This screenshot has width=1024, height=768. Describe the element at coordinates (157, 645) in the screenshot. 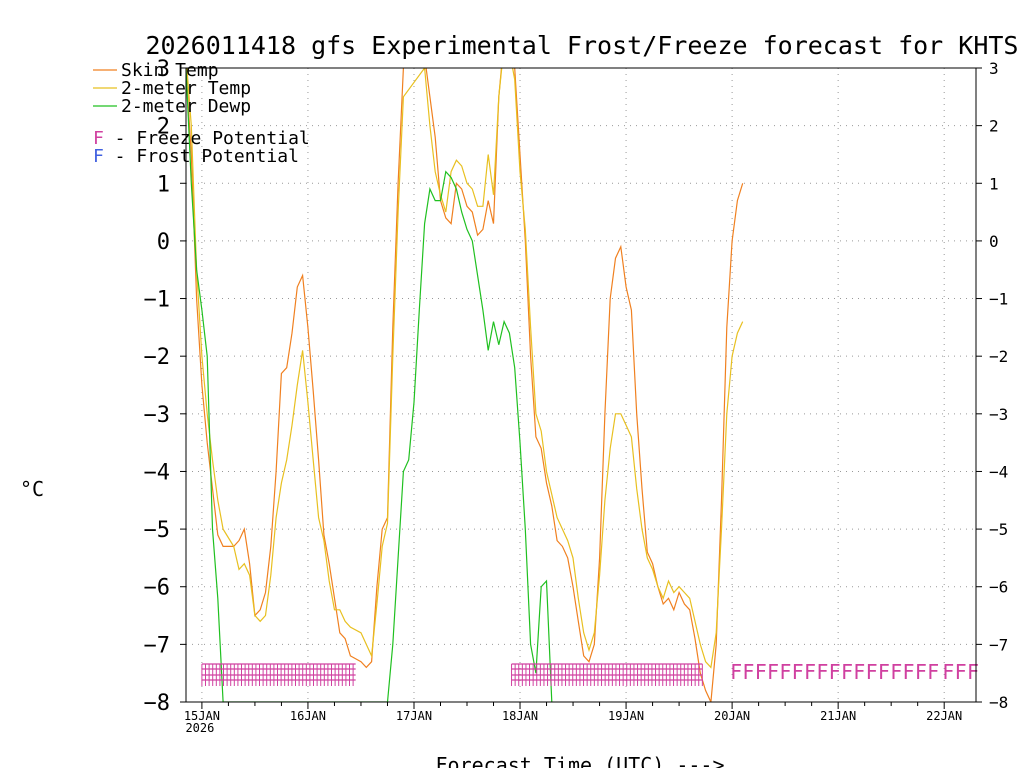

I see `y-tick-label: −7` at that location.